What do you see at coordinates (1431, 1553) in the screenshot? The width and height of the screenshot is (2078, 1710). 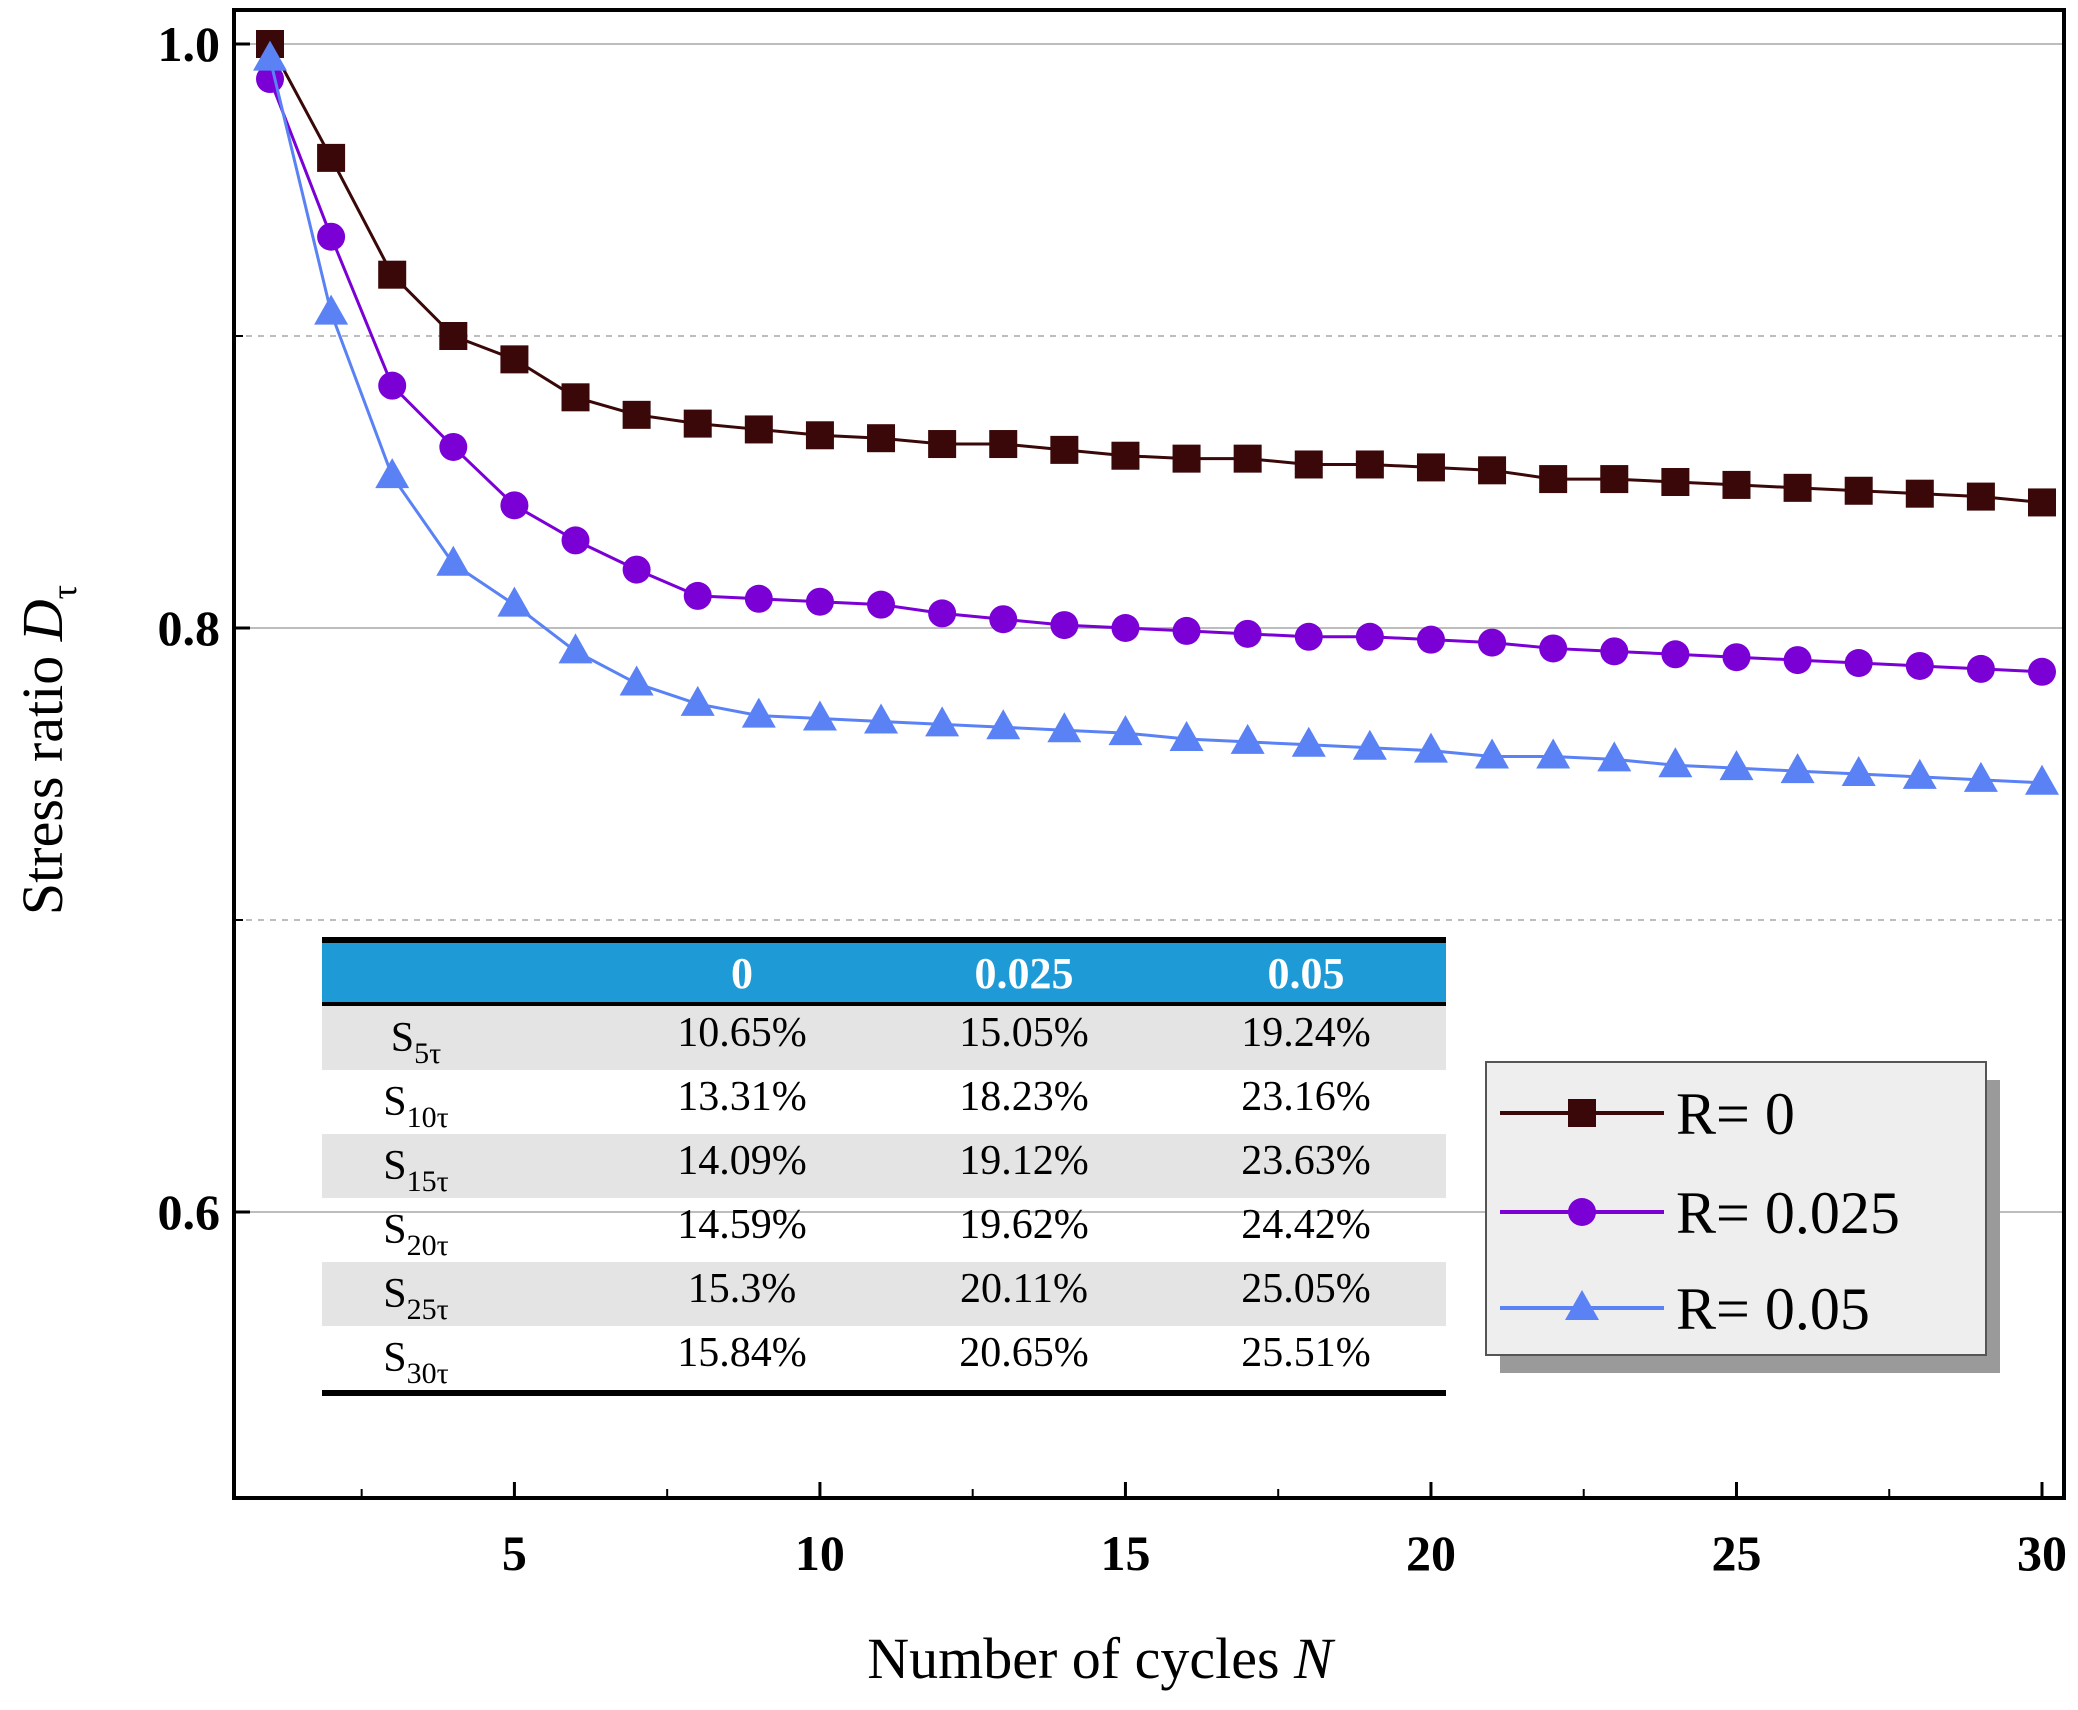 I see `x-tick-label: 20` at bounding box center [1431, 1553].